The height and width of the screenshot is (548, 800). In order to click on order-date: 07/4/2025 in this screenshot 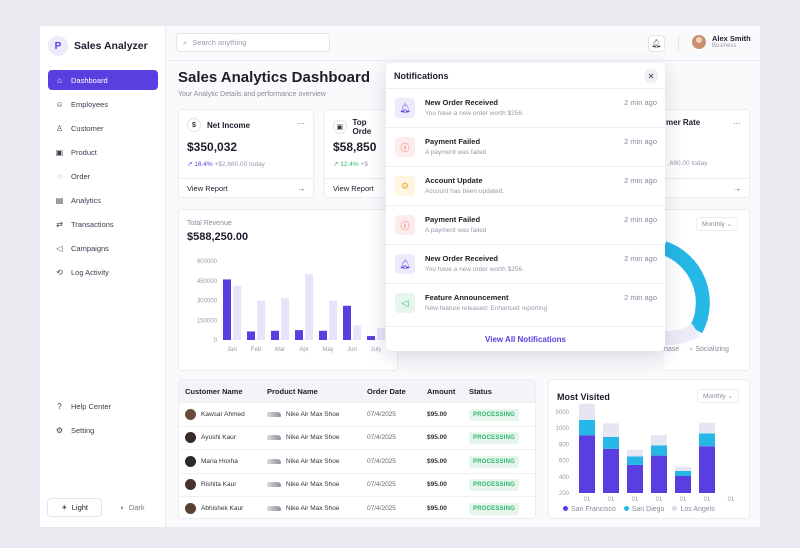, I will do `click(381, 508)`.